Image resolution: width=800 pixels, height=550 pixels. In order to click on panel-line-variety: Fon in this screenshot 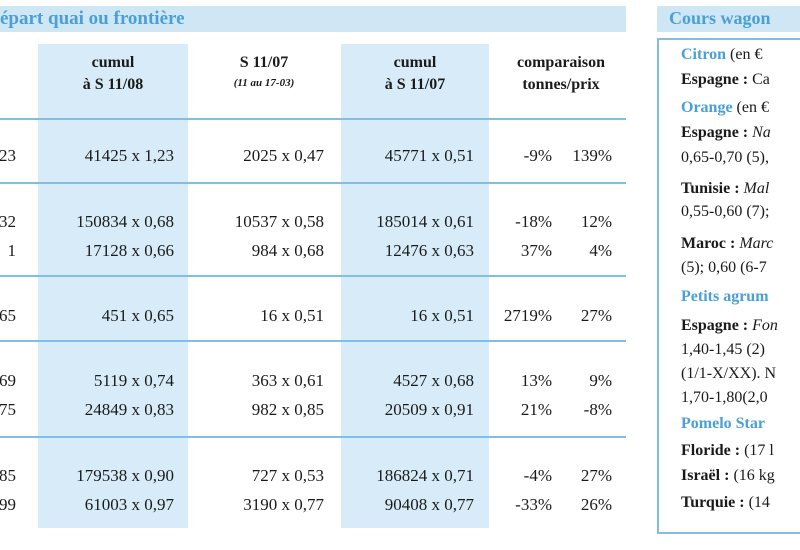, I will do `click(765, 325)`.